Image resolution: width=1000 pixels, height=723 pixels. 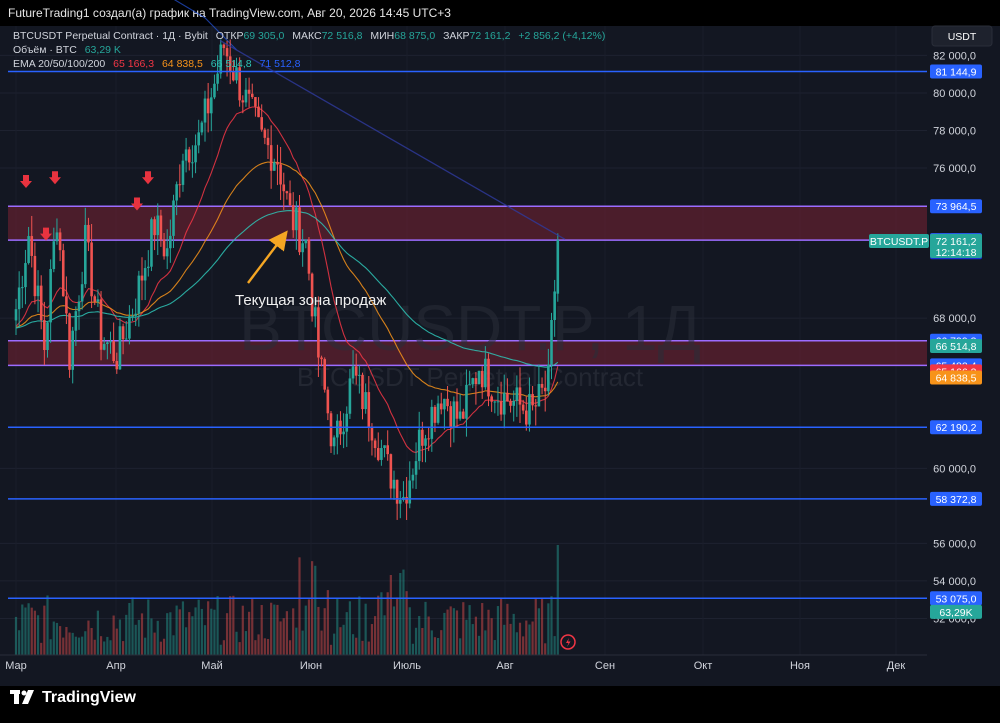 What do you see at coordinates (73, 698) in the screenshot?
I see `tradingview-logo: TradingView` at bounding box center [73, 698].